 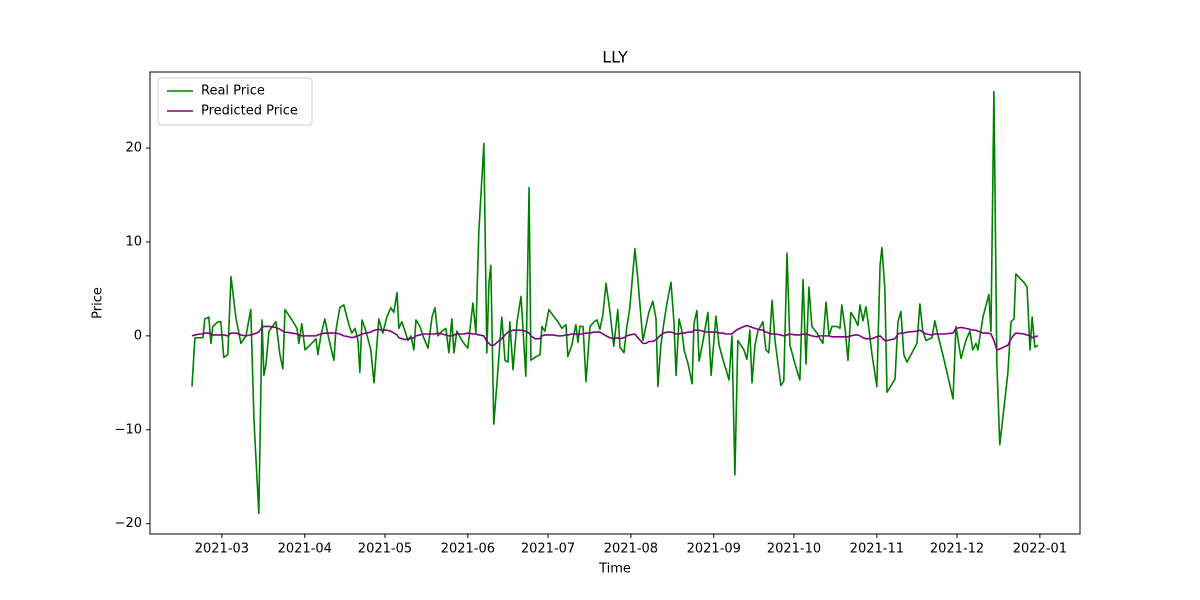 What do you see at coordinates (615, 57) in the screenshot?
I see `chart-title: LLY` at bounding box center [615, 57].